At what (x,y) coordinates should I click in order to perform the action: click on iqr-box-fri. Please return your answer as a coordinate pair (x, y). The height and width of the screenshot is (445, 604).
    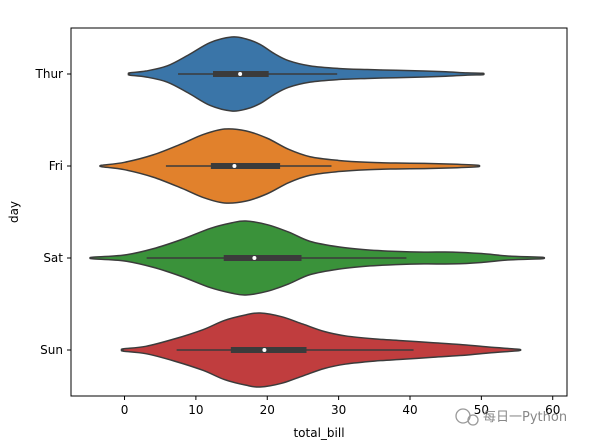
    Looking at the image, I should click on (245, 166).